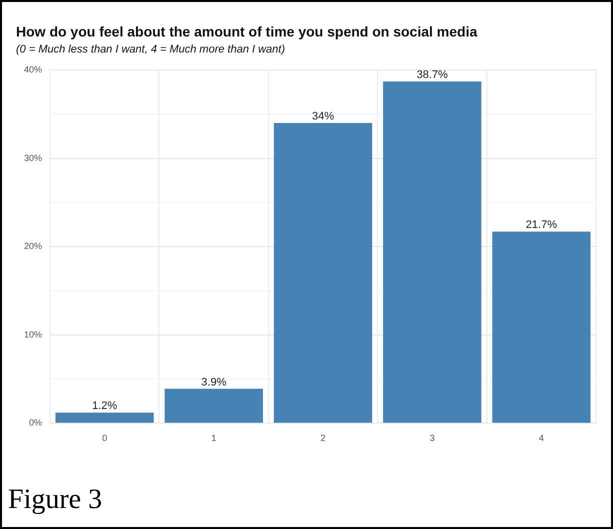 The width and height of the screenshot is (613, 529). I want to click on y-tick-label: 40%, so click(33, 69).